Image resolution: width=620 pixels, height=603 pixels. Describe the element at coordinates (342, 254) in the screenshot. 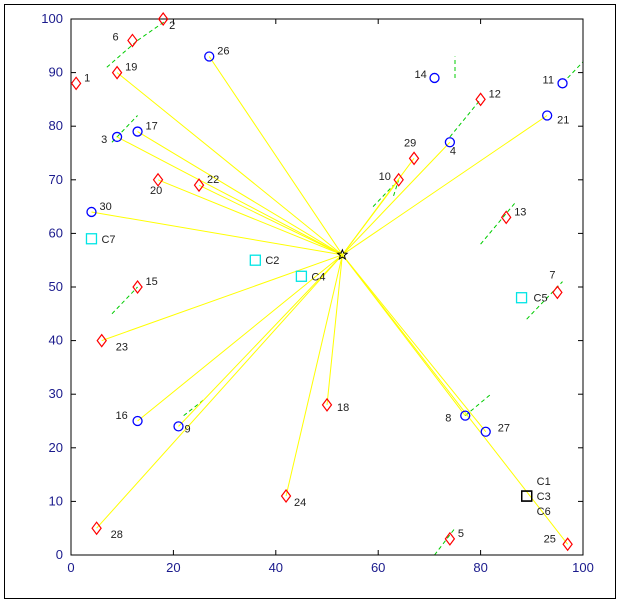

I see `center-star` at that location.